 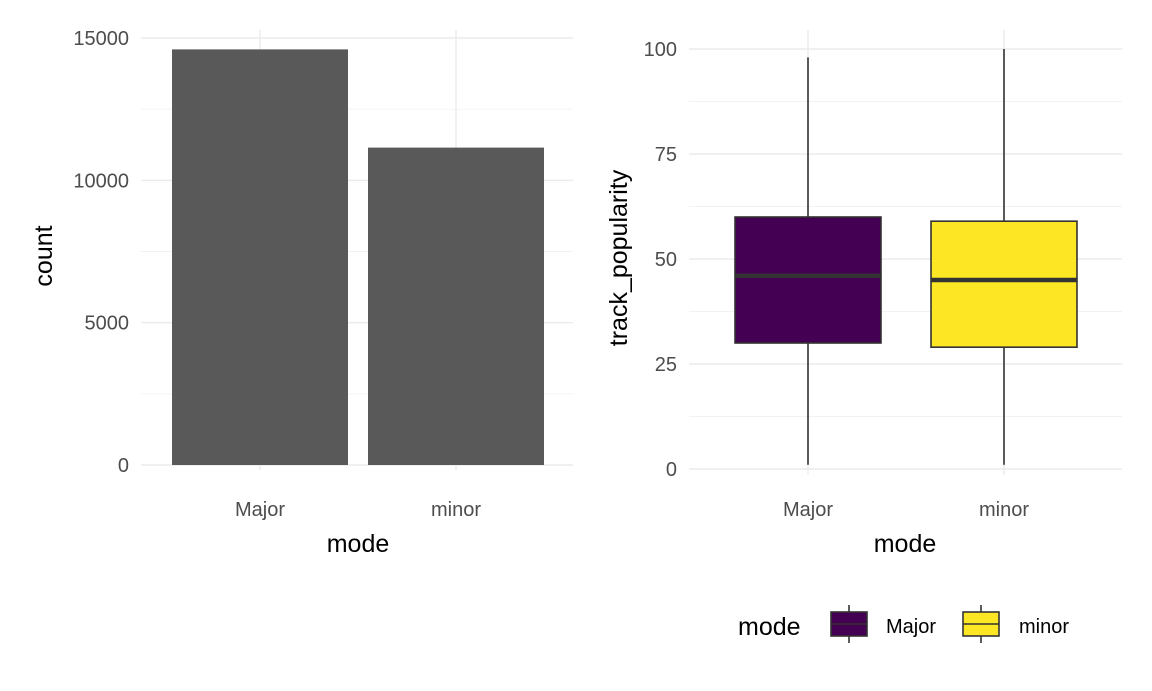 What do you see at coordinates (107, 324) in the screenshot?
I see `bar-y-tick-label: 5000` at bounding box center [107, 324].